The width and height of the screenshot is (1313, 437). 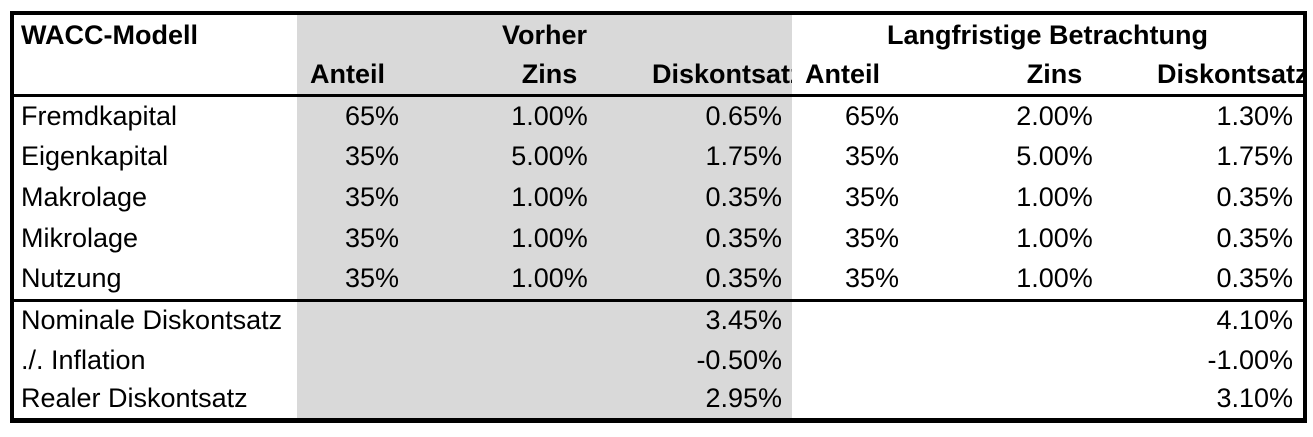 What do you see at coordinates (1255, 320) in the screenshot?
I see `table-cell: 4.10%` at bounding box center [1255, 320].